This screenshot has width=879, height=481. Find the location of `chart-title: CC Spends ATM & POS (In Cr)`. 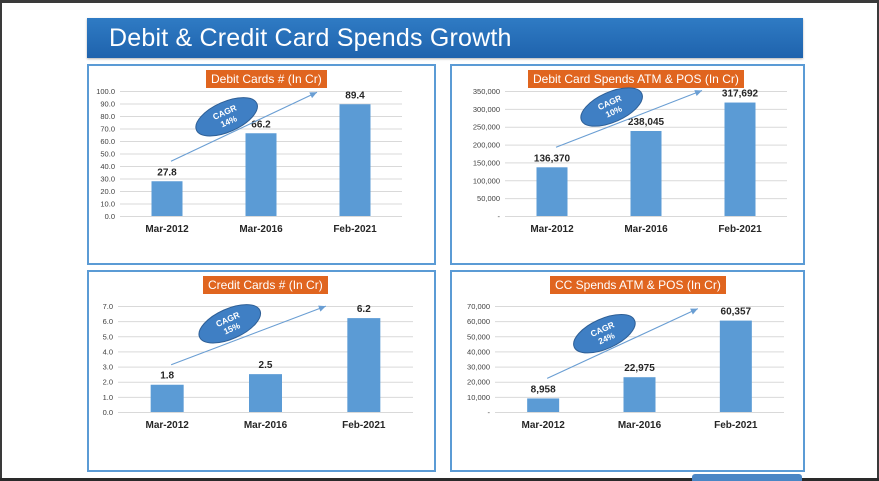

chart-title: CC Spends ATM & POS (In Cr) is located at coordinates (638, 285).